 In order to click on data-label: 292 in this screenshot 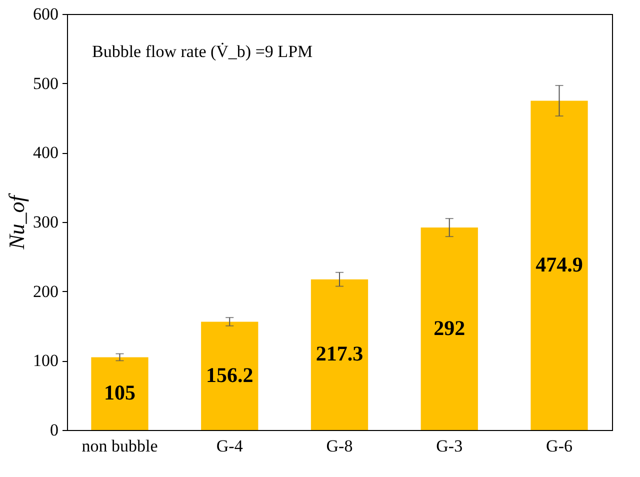, I will do `click(450, 328)`.